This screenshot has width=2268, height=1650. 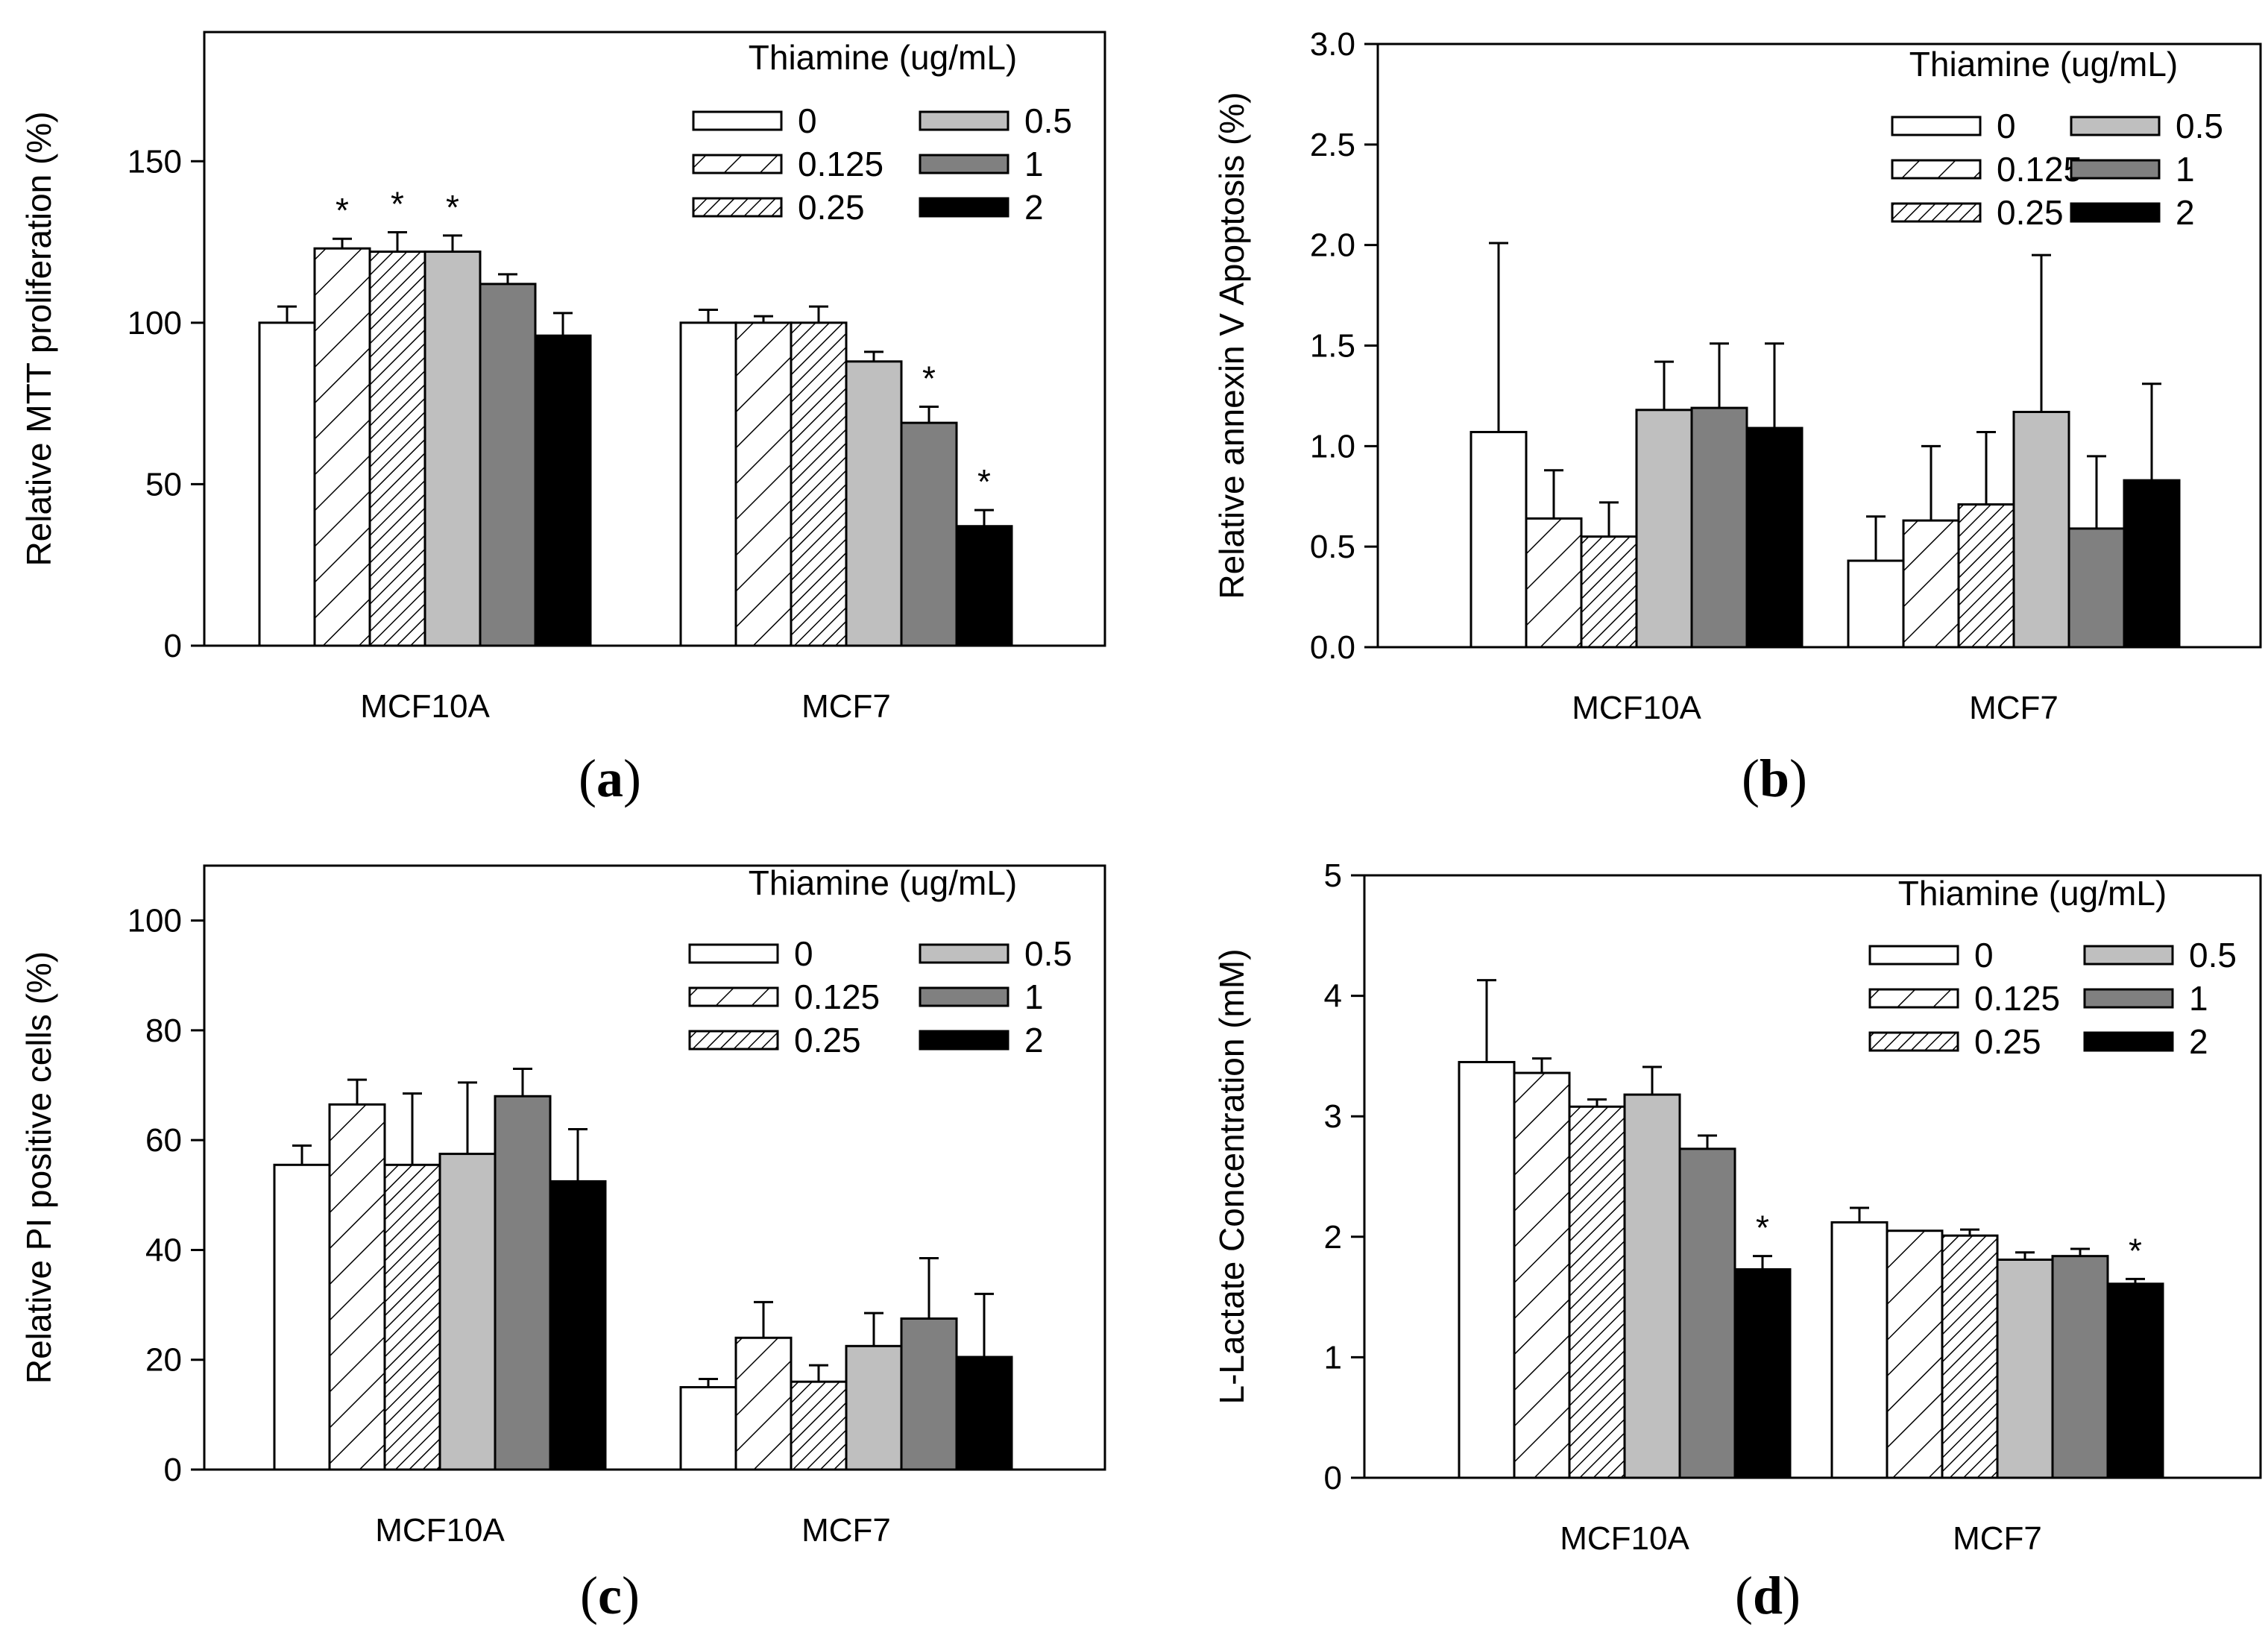 I want to click on y-axis-label: Relative PI positive cells (%), so click(x=38, y=1167).